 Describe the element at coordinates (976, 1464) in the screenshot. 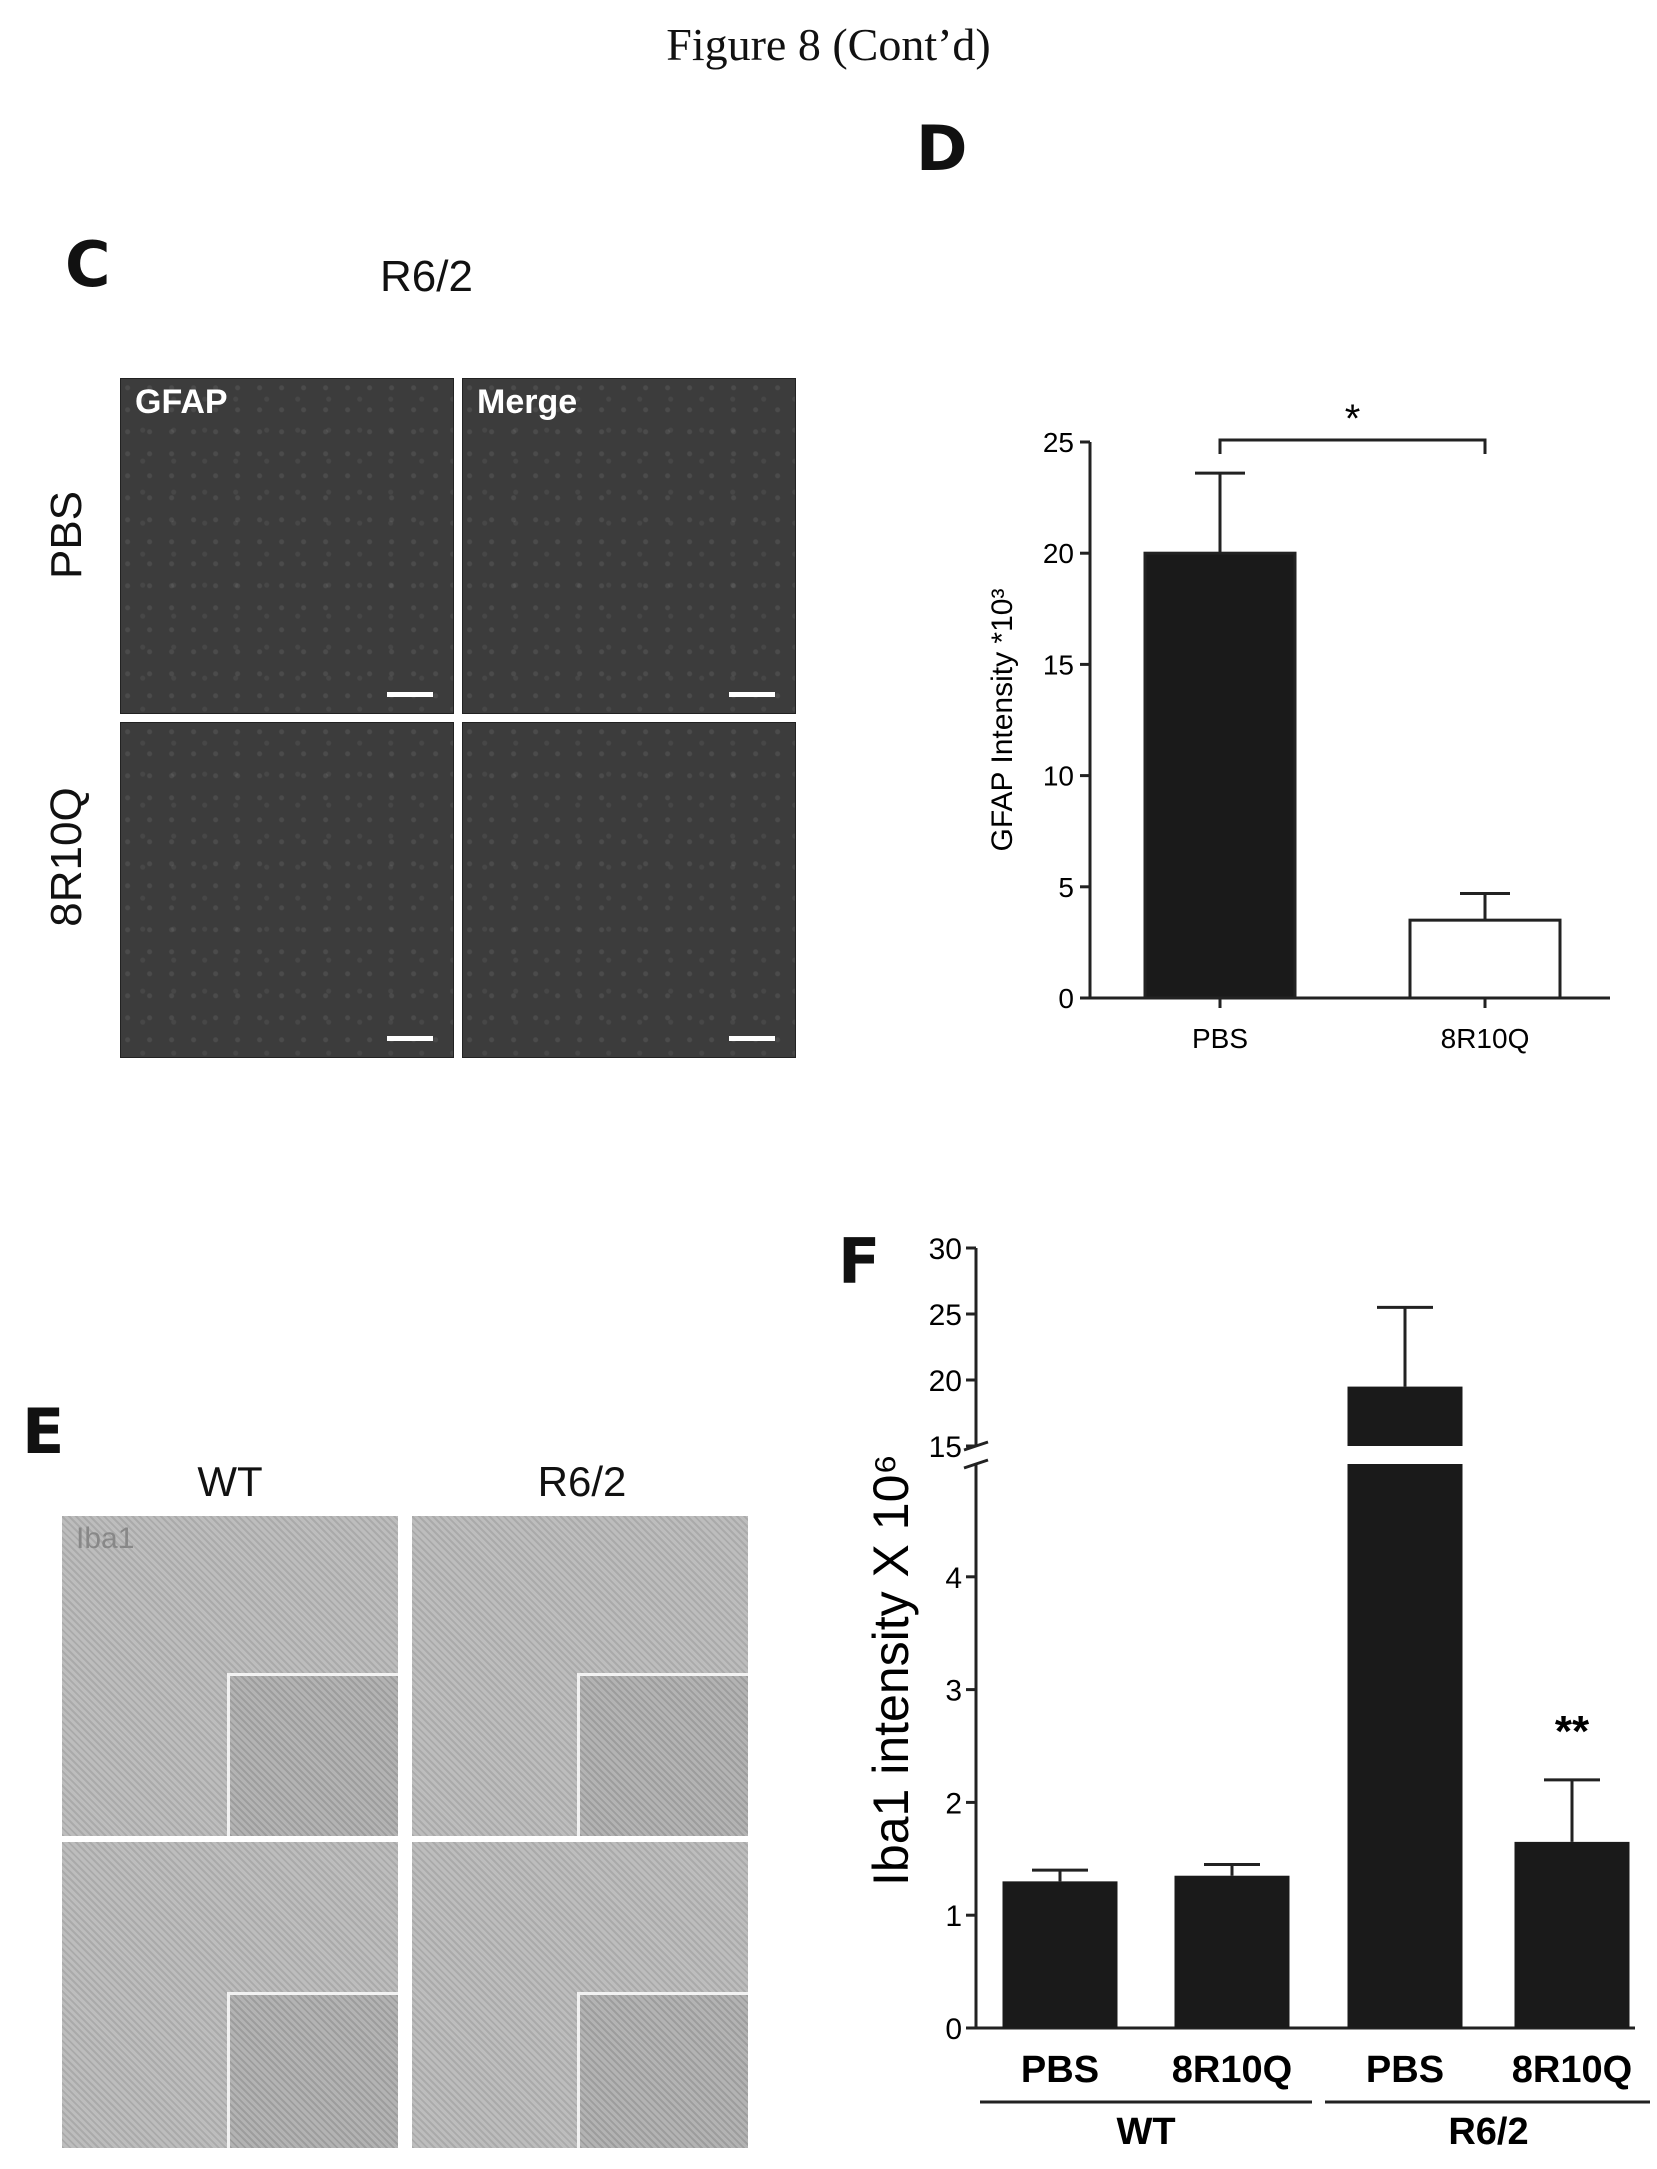

I see `axis-break-mark` at that location.